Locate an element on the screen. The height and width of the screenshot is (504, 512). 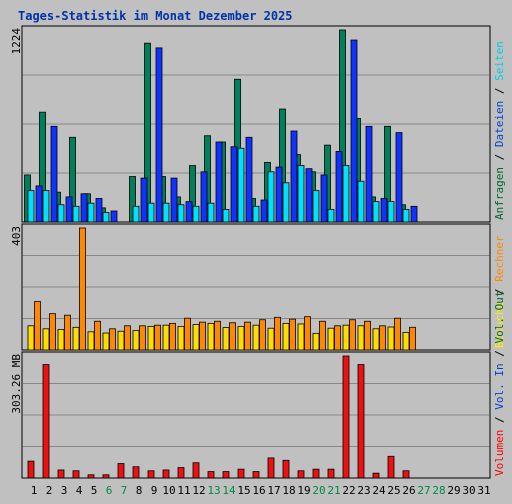
x-tick-label: 6 is located at coordinates (109, 490).